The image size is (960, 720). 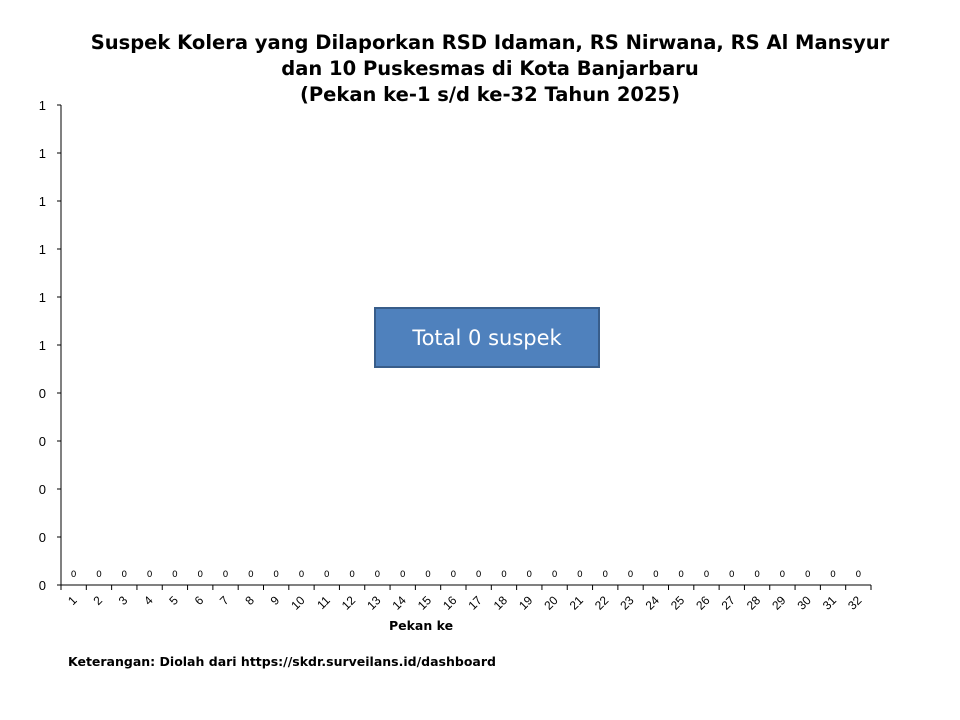 I want to click on x-tick-label: 8, so click(x=249, y=600).